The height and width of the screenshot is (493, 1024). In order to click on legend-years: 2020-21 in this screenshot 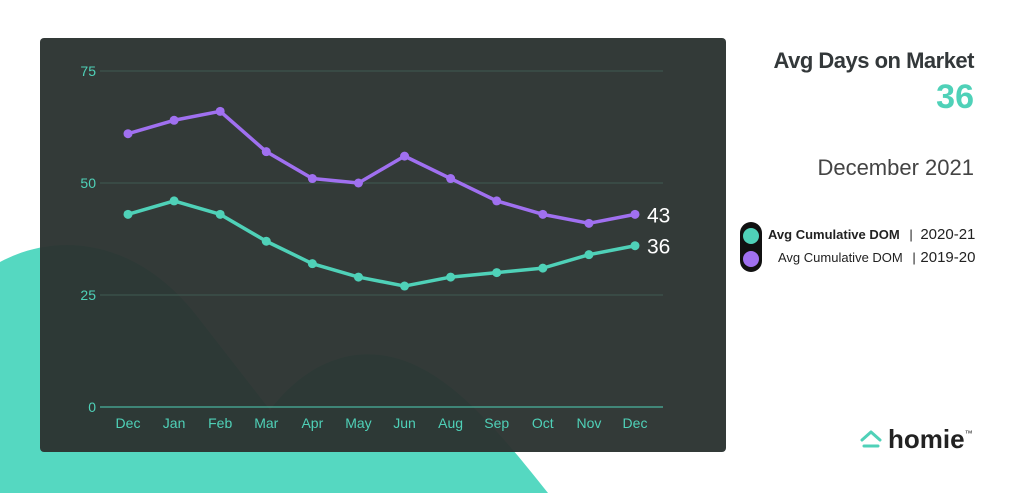, I will do `click(948, 234)`.